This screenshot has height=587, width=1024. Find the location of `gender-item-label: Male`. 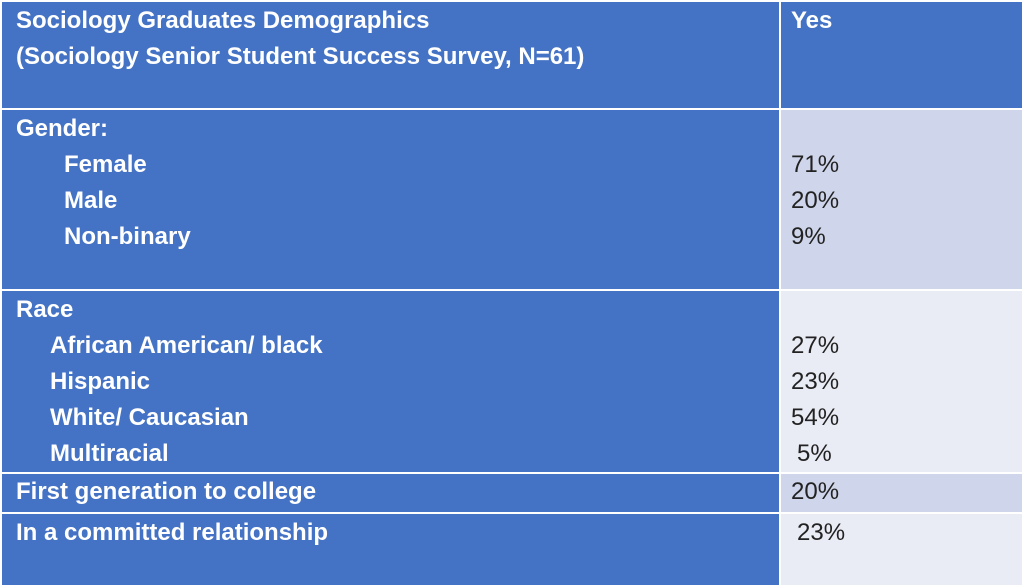

gender-item-label: Male is located at coordinates (91, 200).